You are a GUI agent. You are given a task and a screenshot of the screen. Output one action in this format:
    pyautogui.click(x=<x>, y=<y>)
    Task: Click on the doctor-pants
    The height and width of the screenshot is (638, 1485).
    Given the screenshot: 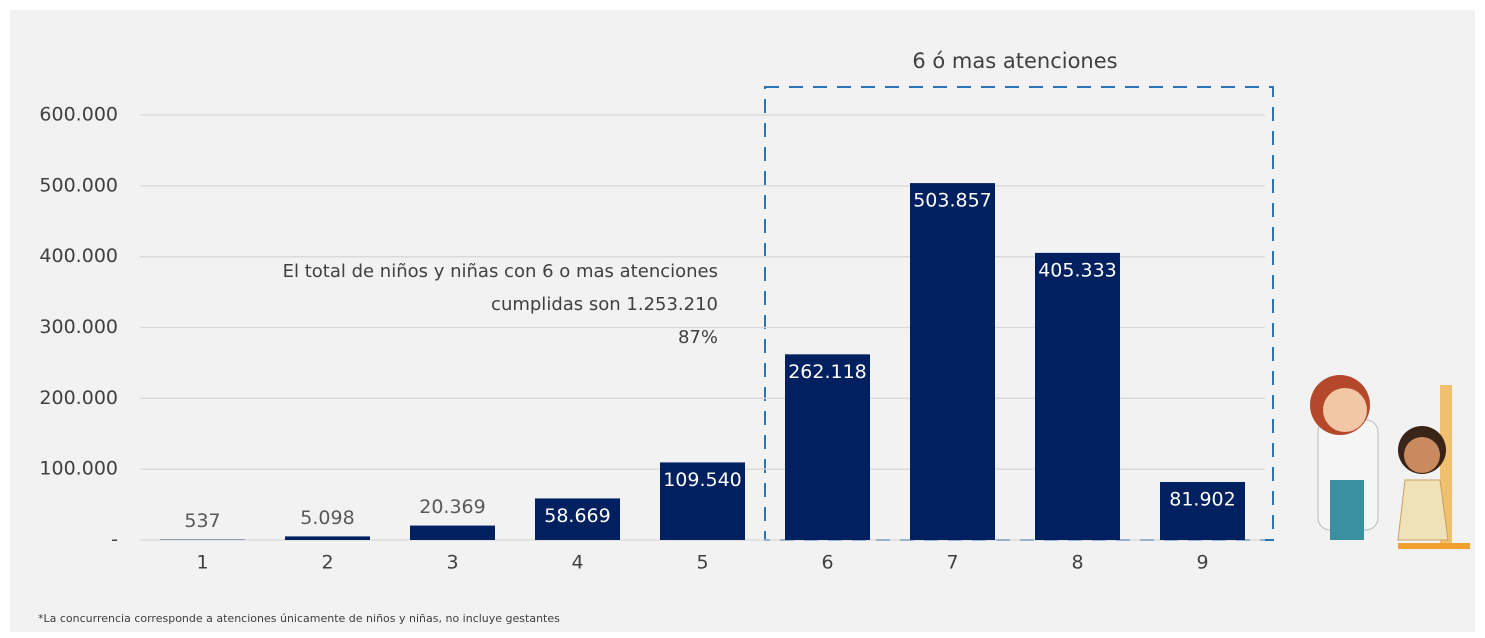 What is the action you would take?
    pyautogui.click(x=1347, y=510)
    